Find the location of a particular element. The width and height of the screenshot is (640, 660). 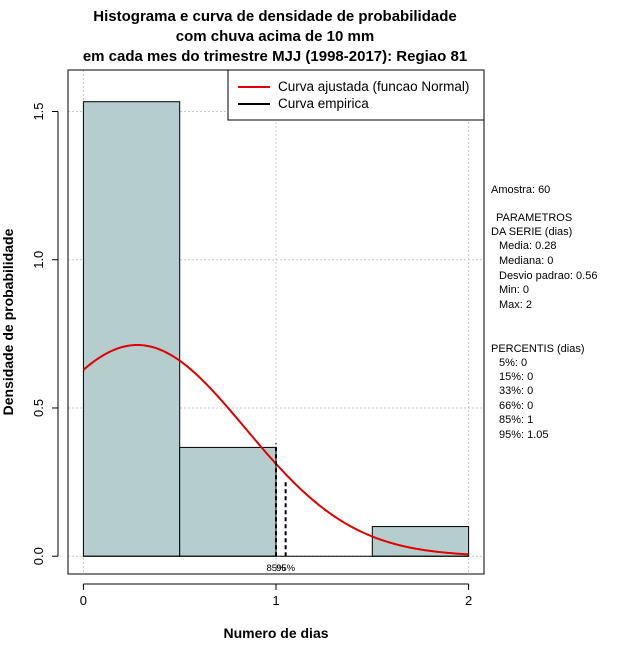

y-tick-label-0: 0.0 is located at coordinates (38, 556).